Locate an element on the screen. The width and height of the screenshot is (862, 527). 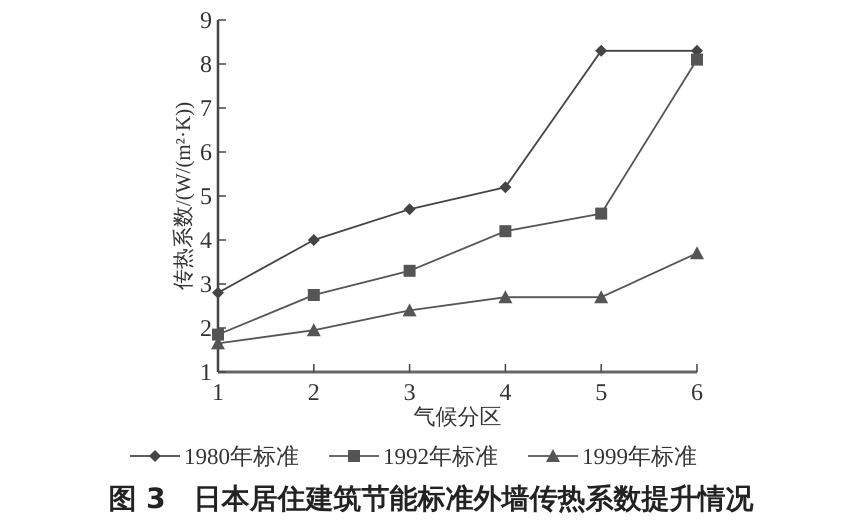
x-tick-label: 3 is located at coordinates (410, 393).